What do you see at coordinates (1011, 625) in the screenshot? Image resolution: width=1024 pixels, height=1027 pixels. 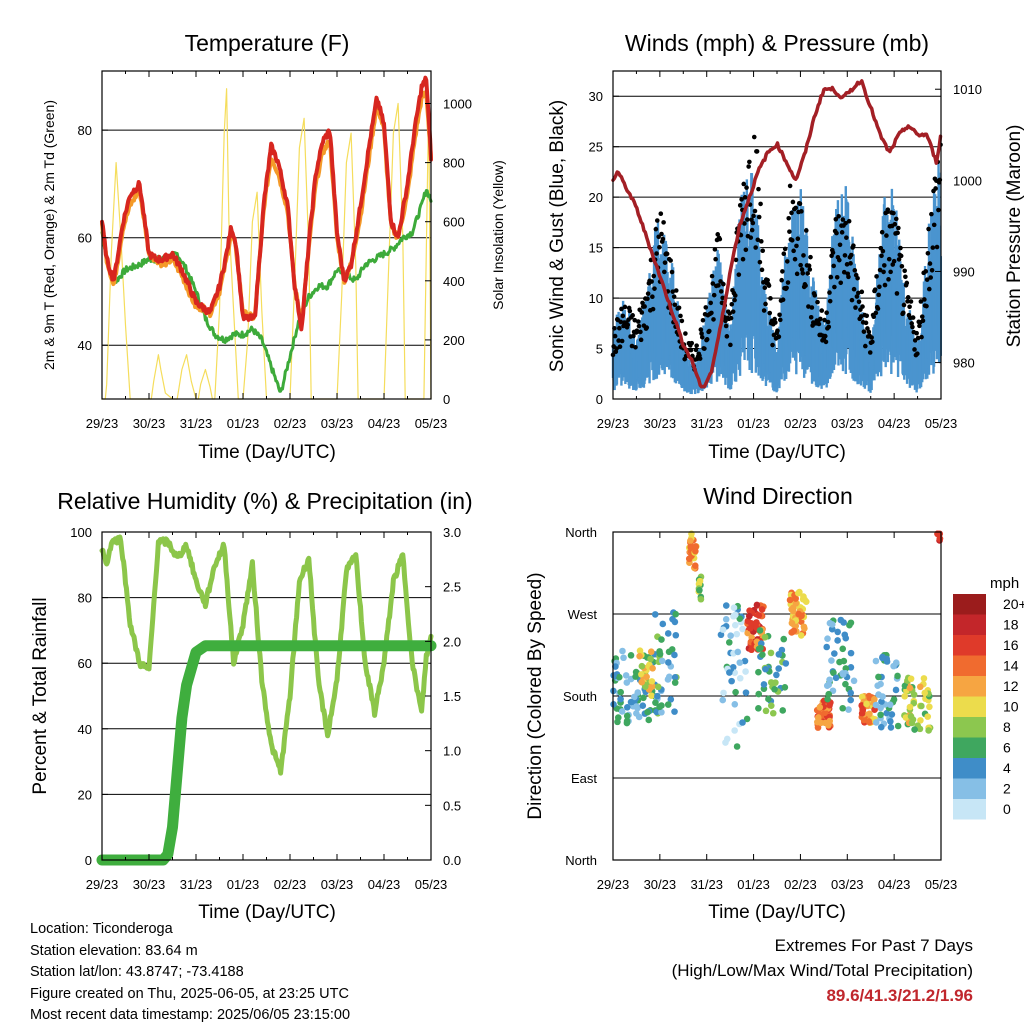 I see `legend-label: 18` at bounding box center [1011, 625].